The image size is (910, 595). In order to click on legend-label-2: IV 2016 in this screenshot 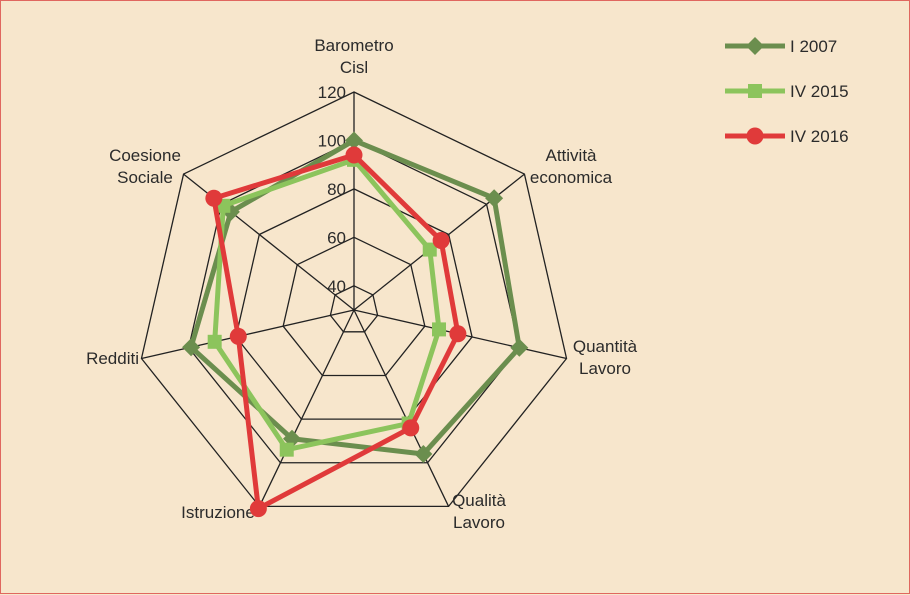, I will do `click(819, 136)`.